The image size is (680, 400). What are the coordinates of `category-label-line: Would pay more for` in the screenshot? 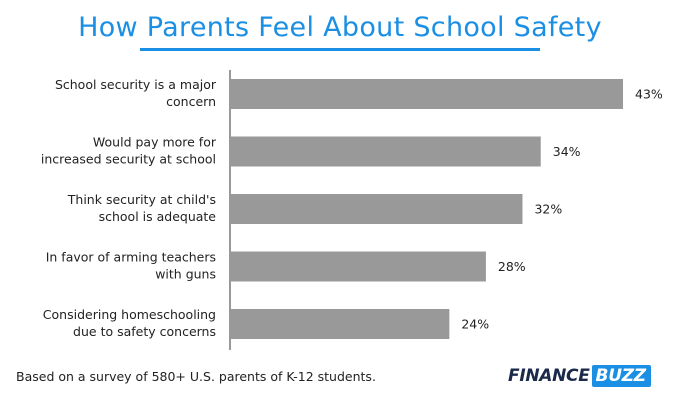 It's located at (155, 142).